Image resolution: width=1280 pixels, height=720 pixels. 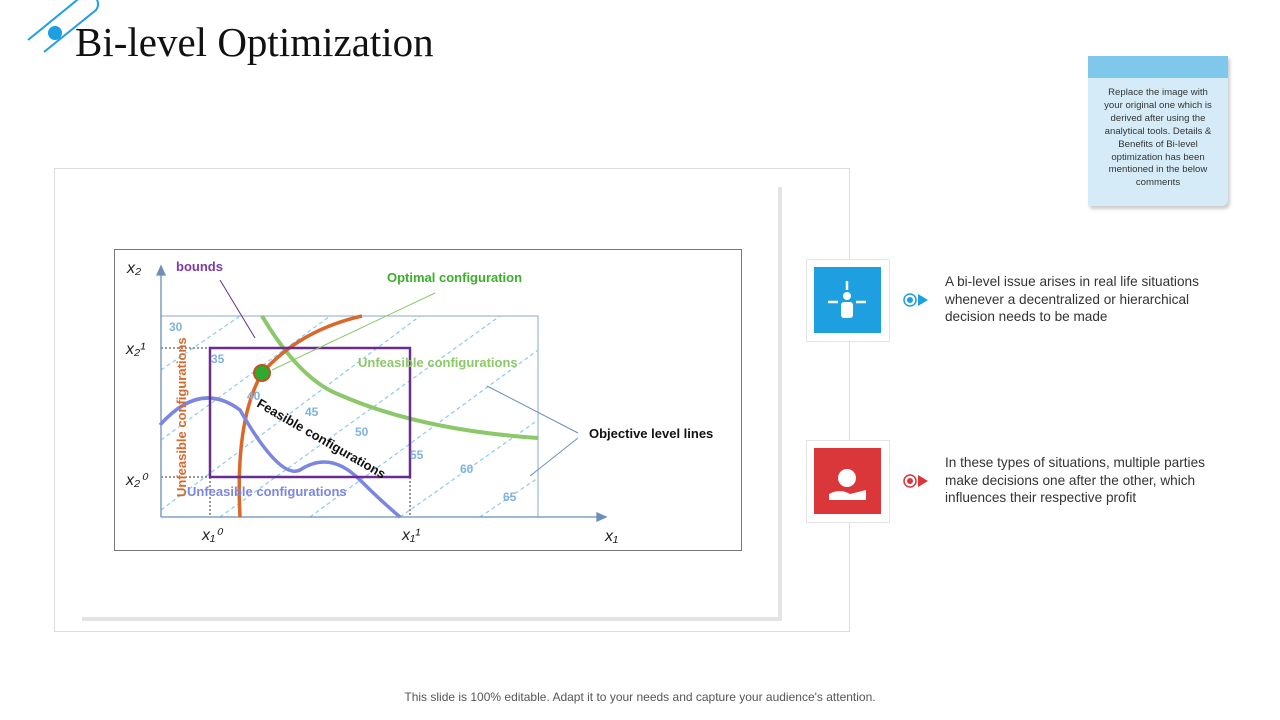 What do you see at coordinates (362, 432) in the screenshot?
I see `level-label: 50` at bounding box center [362, 432].